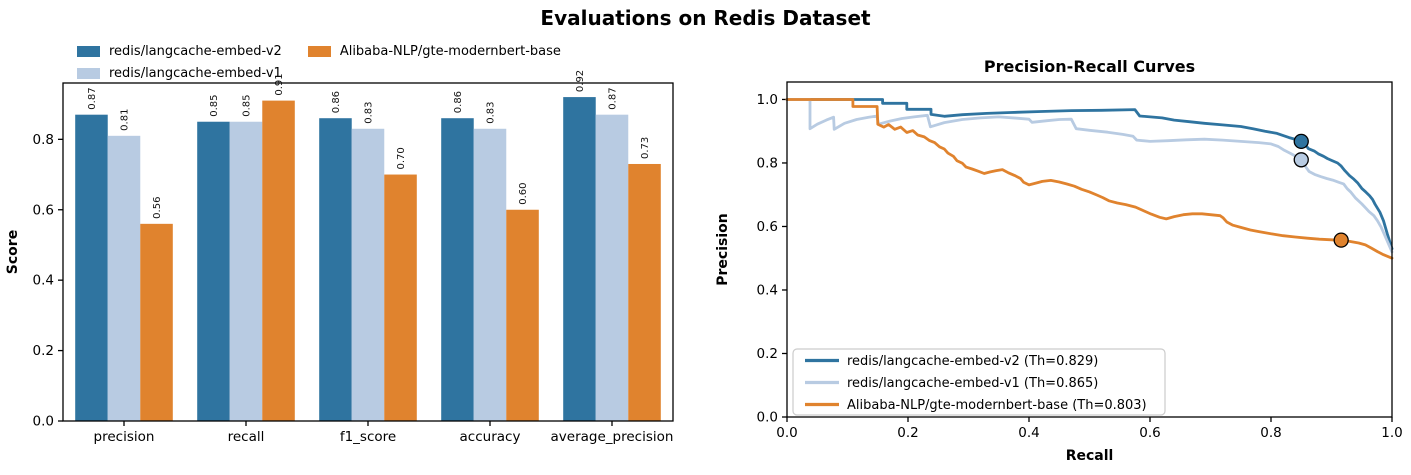 The width and height of the screenshot is (1411, 475). I want to click on y-axis-label: Score, so click(13, 252).